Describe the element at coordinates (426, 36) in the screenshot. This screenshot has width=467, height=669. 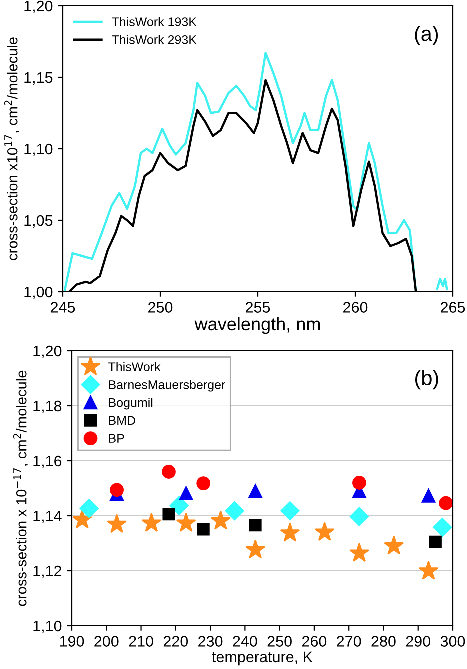
I see `annotation: (a)` at that location.